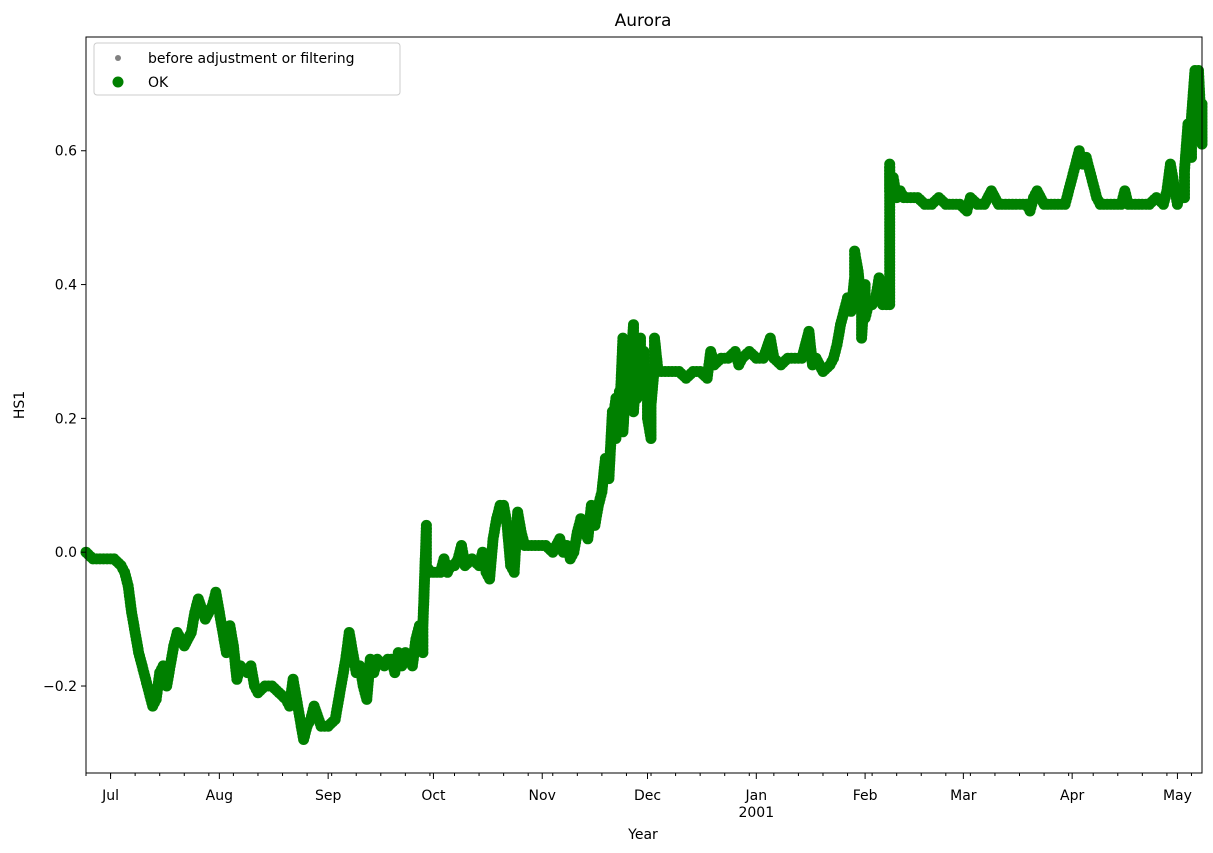 The image size is (1213, 853). Describe the element at coordinates (251, 59) in the screenshot. I see `legend-label-before: before adjustment or filtering` at that location.